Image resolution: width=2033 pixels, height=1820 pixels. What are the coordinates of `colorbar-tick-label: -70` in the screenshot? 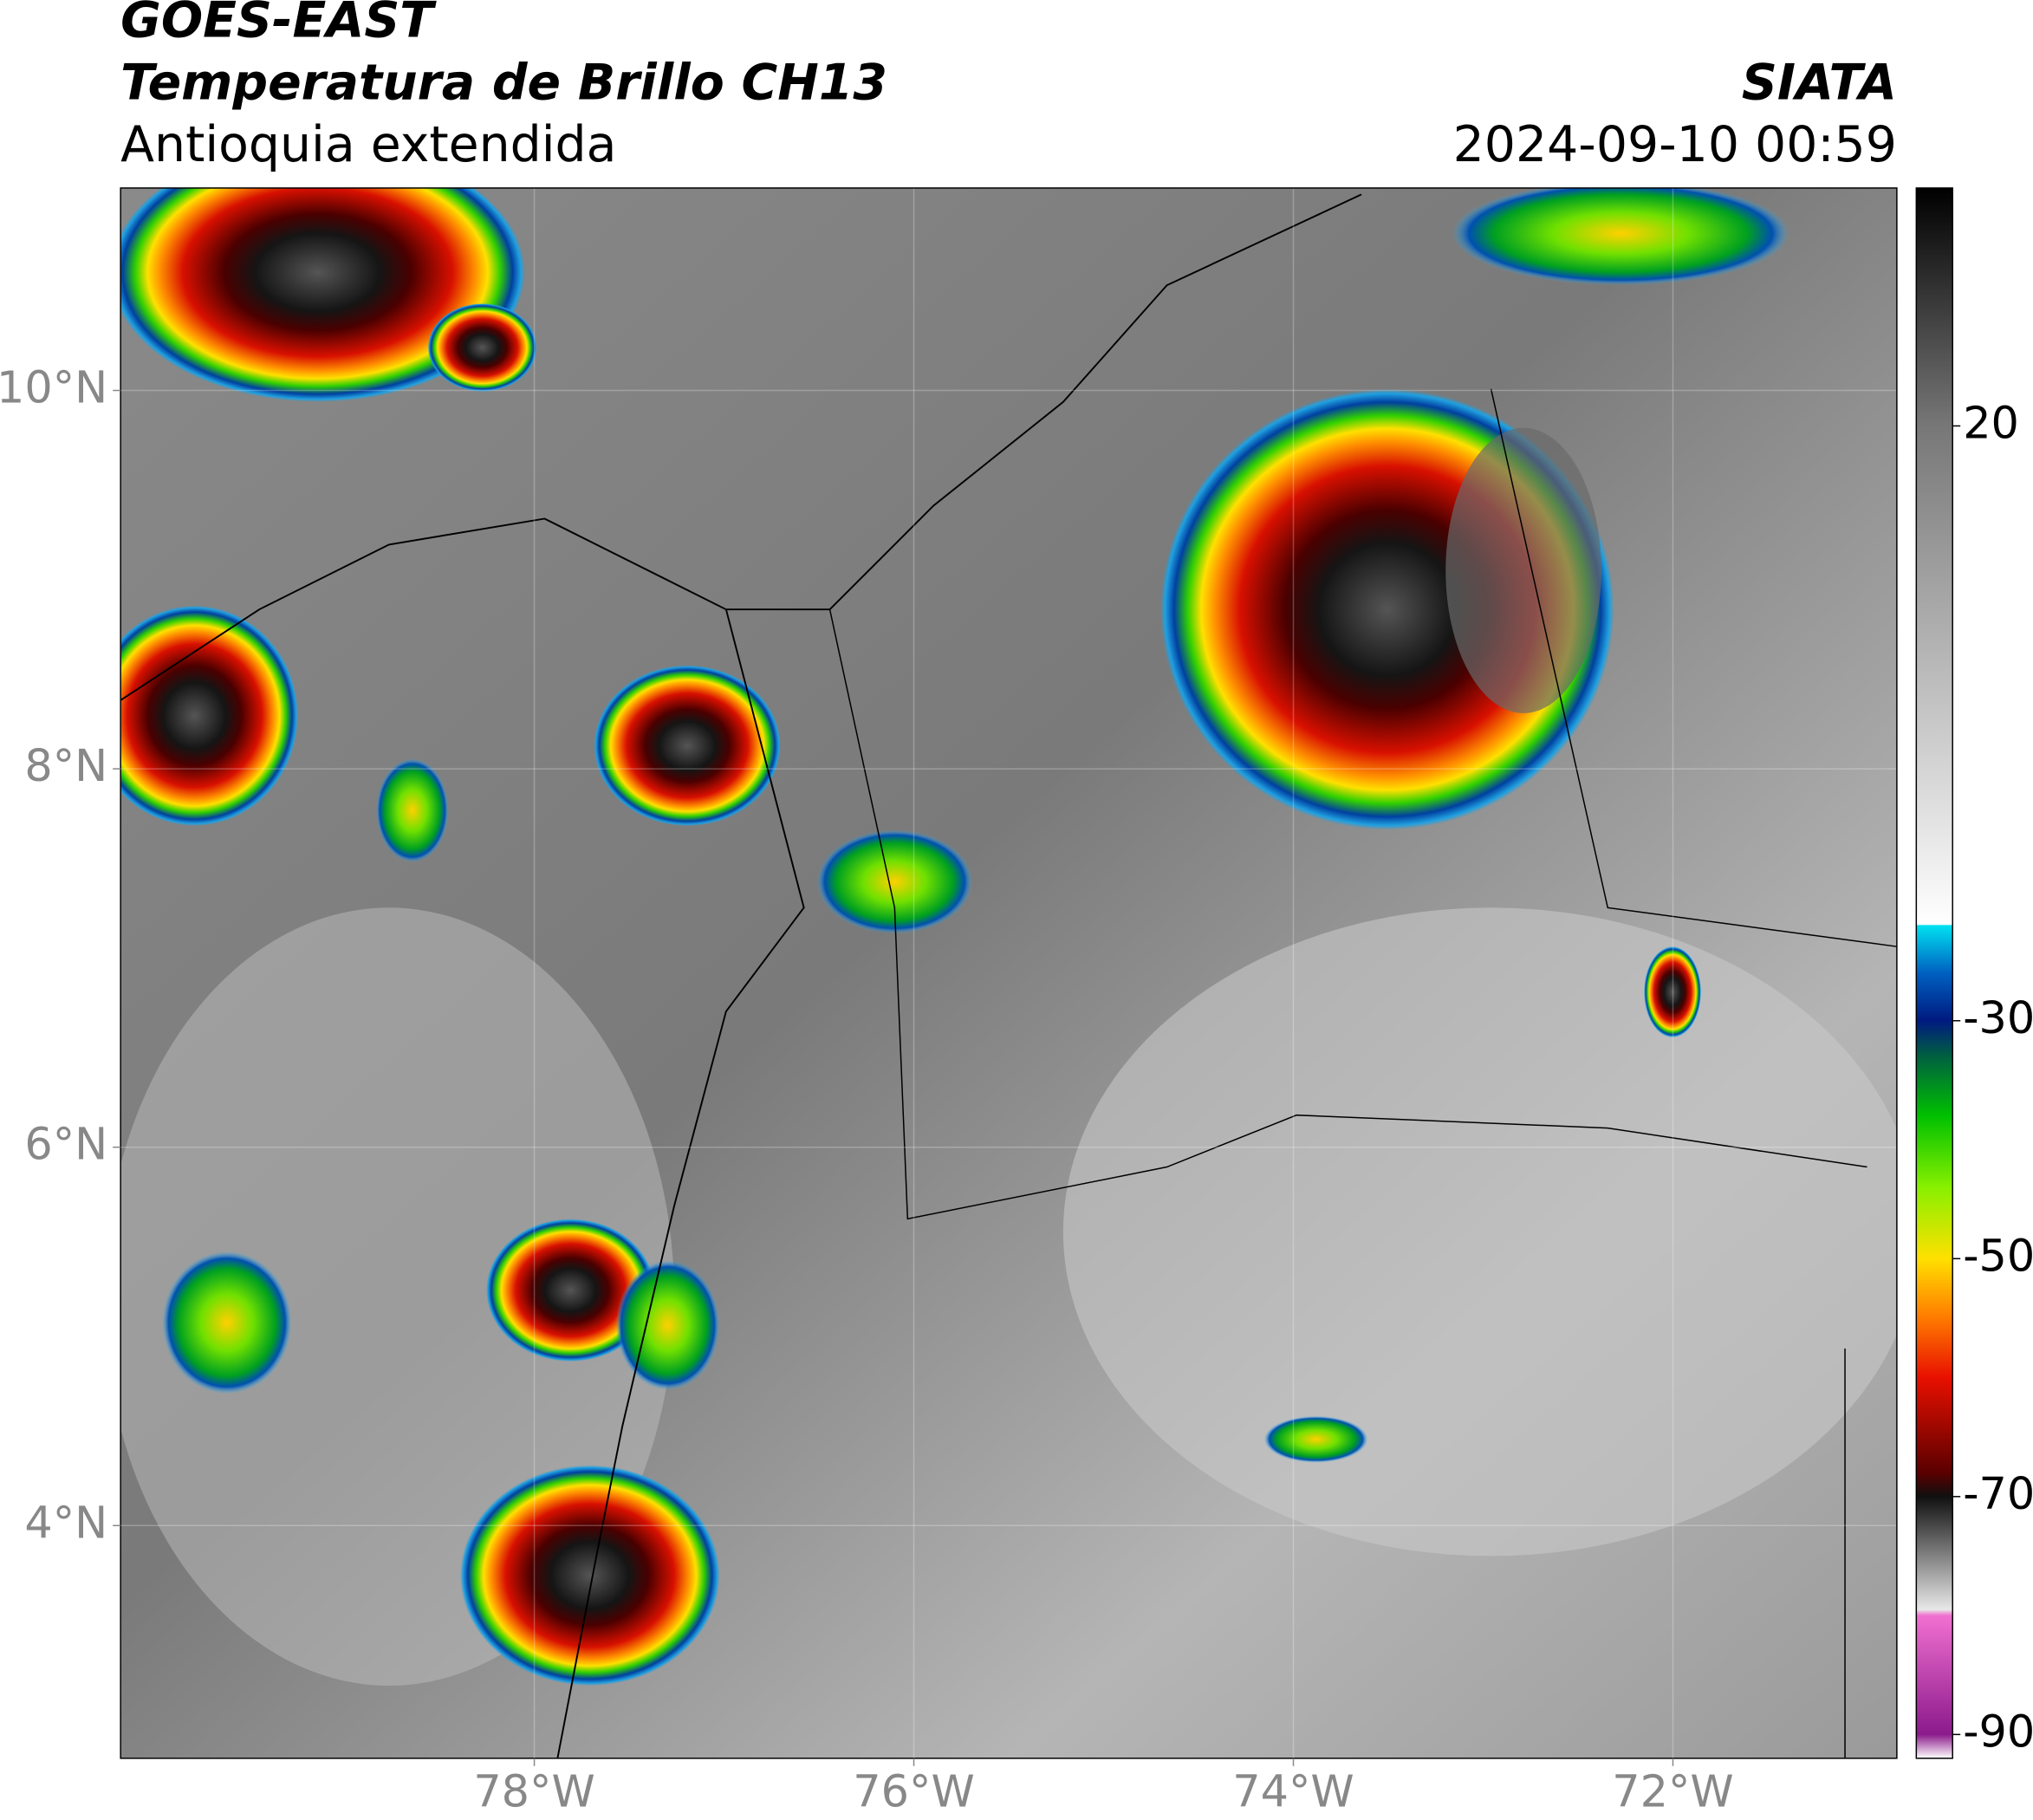 It's located at (1998, 1493).